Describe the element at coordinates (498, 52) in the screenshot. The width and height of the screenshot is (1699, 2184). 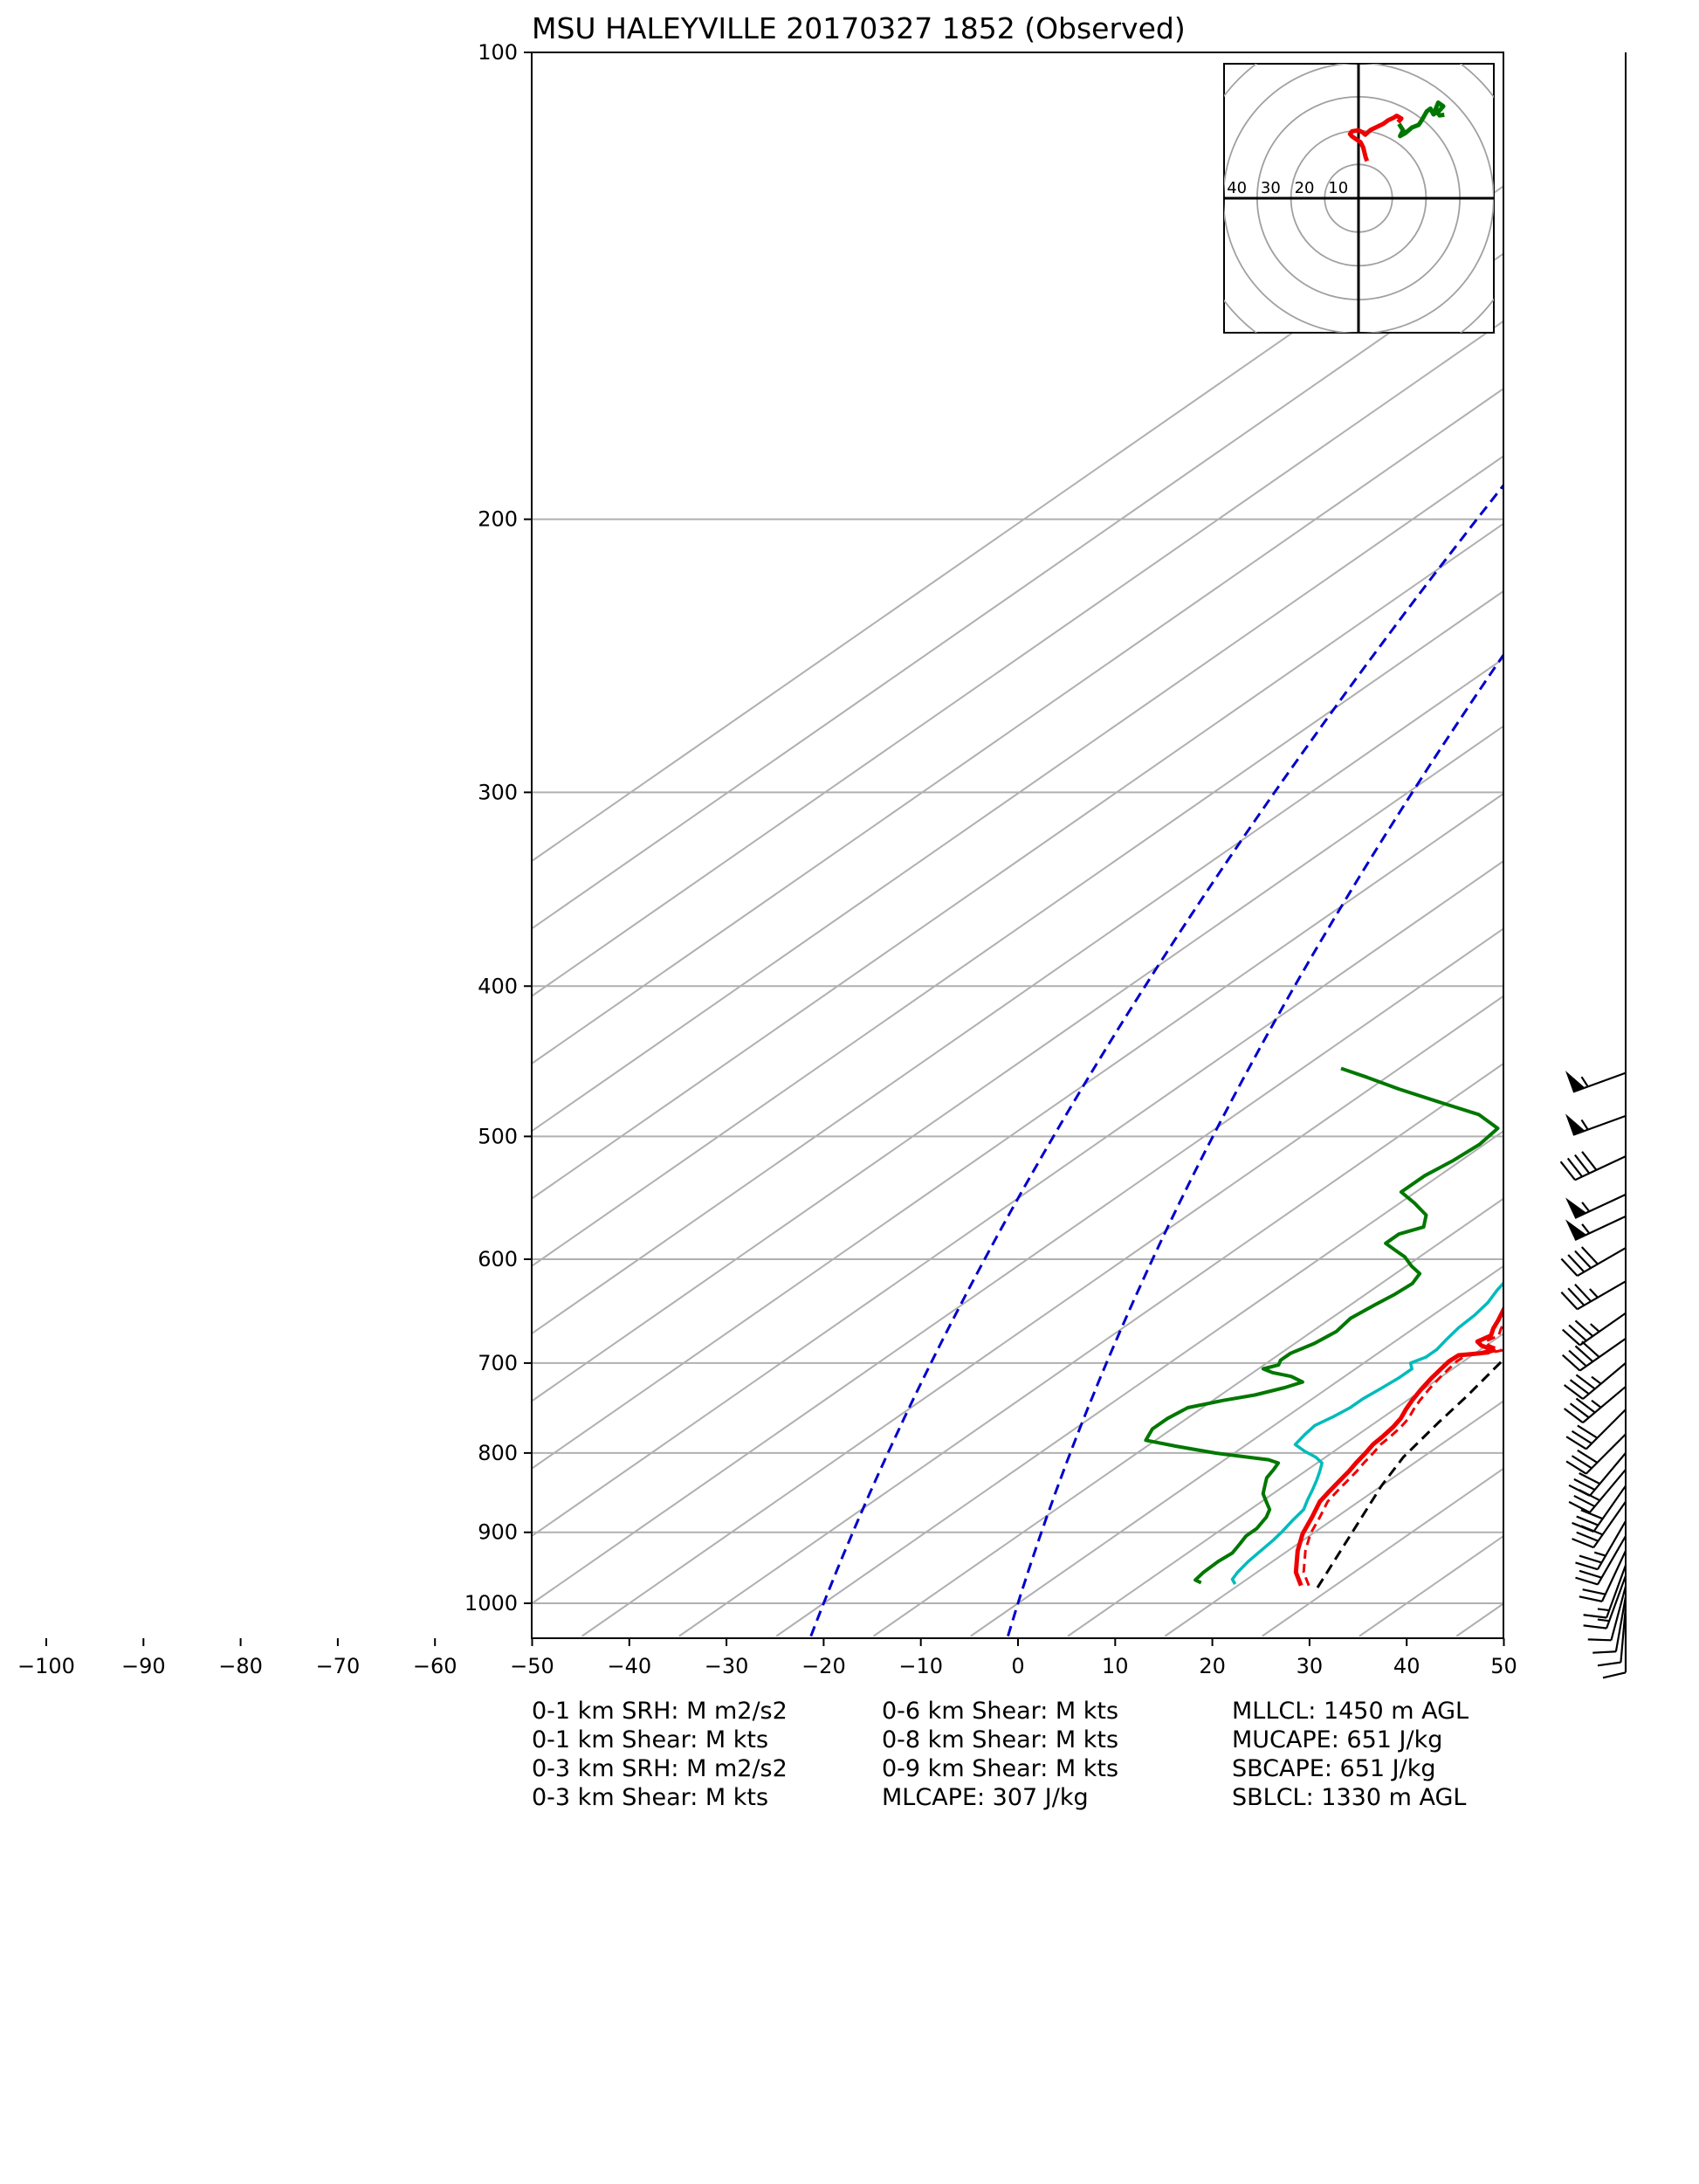
I see `y-tick-label: 100` at that location.